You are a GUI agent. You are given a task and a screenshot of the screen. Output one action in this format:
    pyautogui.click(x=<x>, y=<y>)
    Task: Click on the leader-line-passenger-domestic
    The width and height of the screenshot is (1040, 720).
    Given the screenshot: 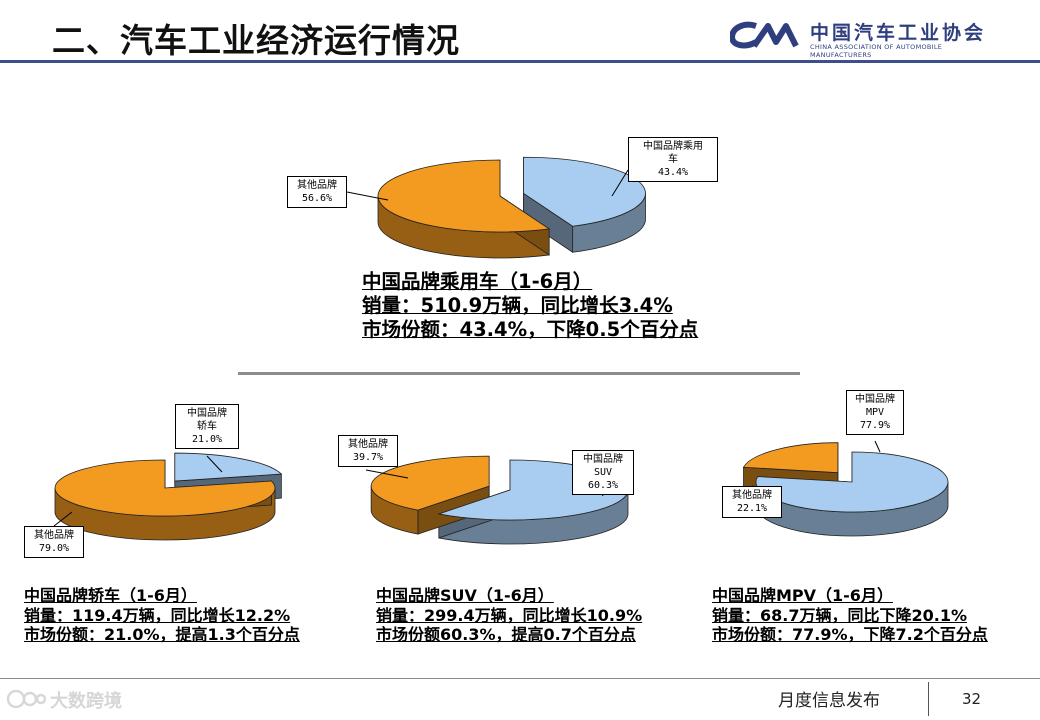 What is the action you would take?
    pyautogui.click(x=620, y=183)
    